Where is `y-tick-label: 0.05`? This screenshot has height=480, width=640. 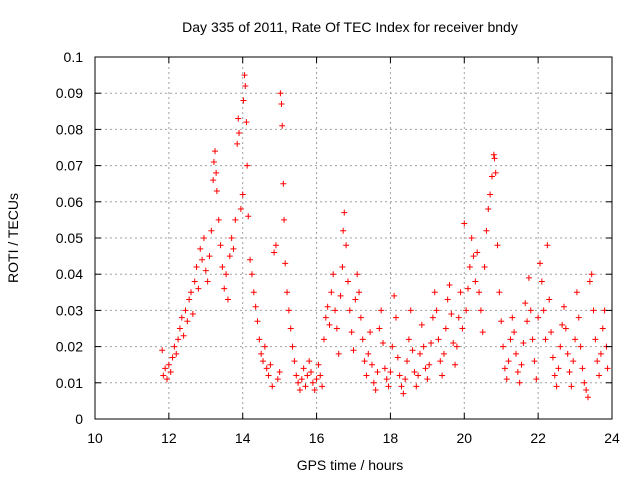 y-tick-label: 0.05 is located at coordinates (69, 238).